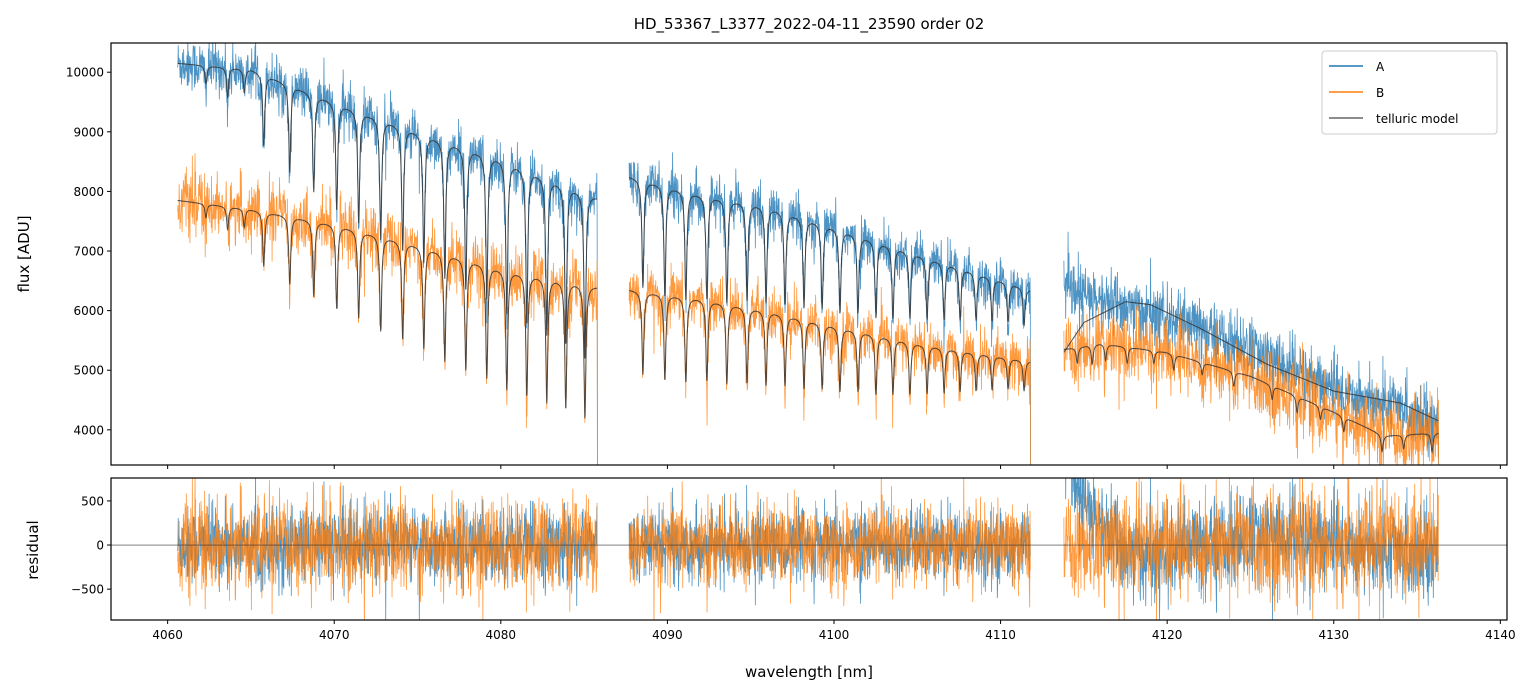  I want to click on flux-y-tick-label: 8000, so click(88, 192).